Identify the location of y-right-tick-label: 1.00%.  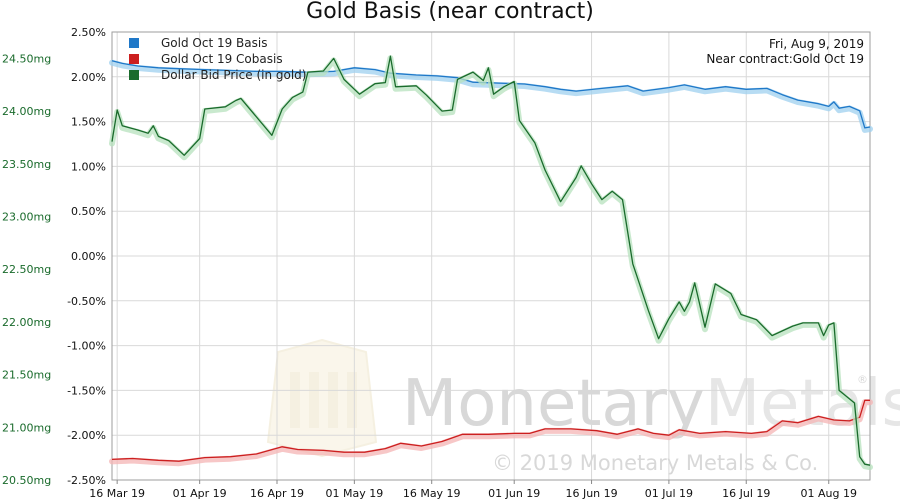
(88, 166).